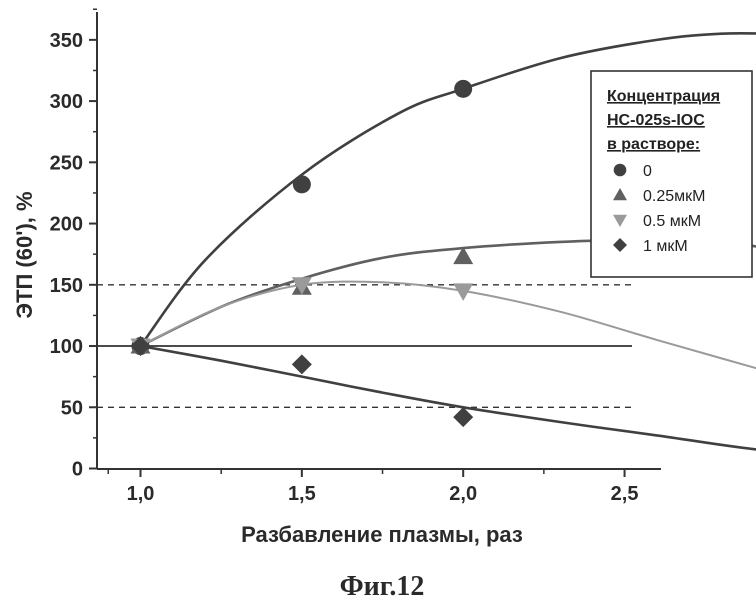  I want to click on legend-label: 0.25мкМ, so click(674, 196).